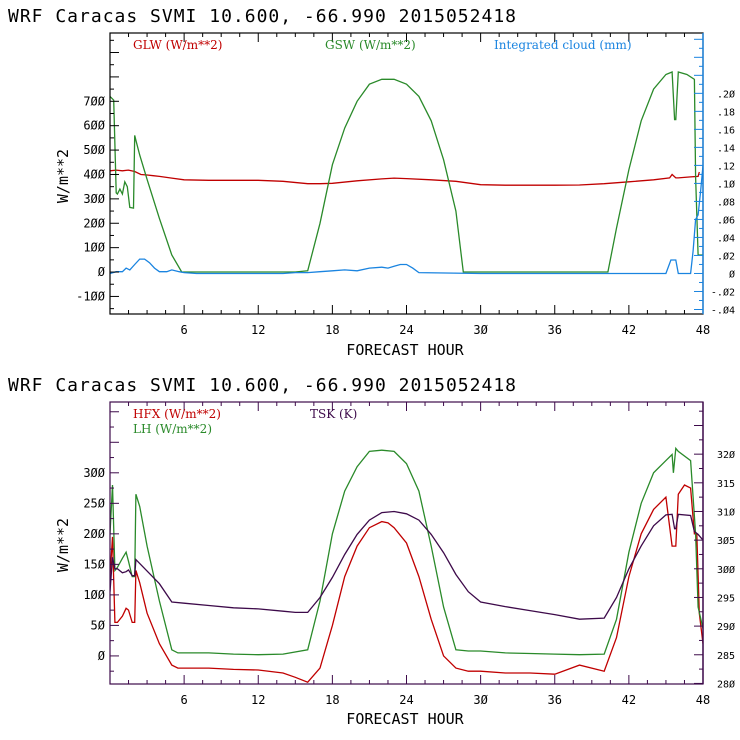 Image resolution: width=740 pixels, height=740 pixels. I want to click on y2-tick-label: .12, so click(726, 166).